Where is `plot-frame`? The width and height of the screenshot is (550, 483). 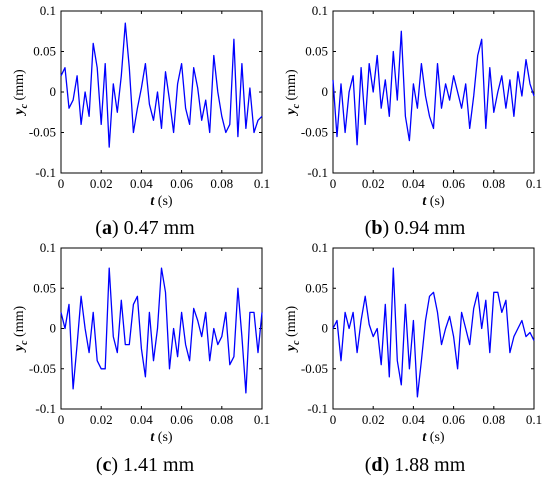 plot-frame is located at coordinates (433, 328).